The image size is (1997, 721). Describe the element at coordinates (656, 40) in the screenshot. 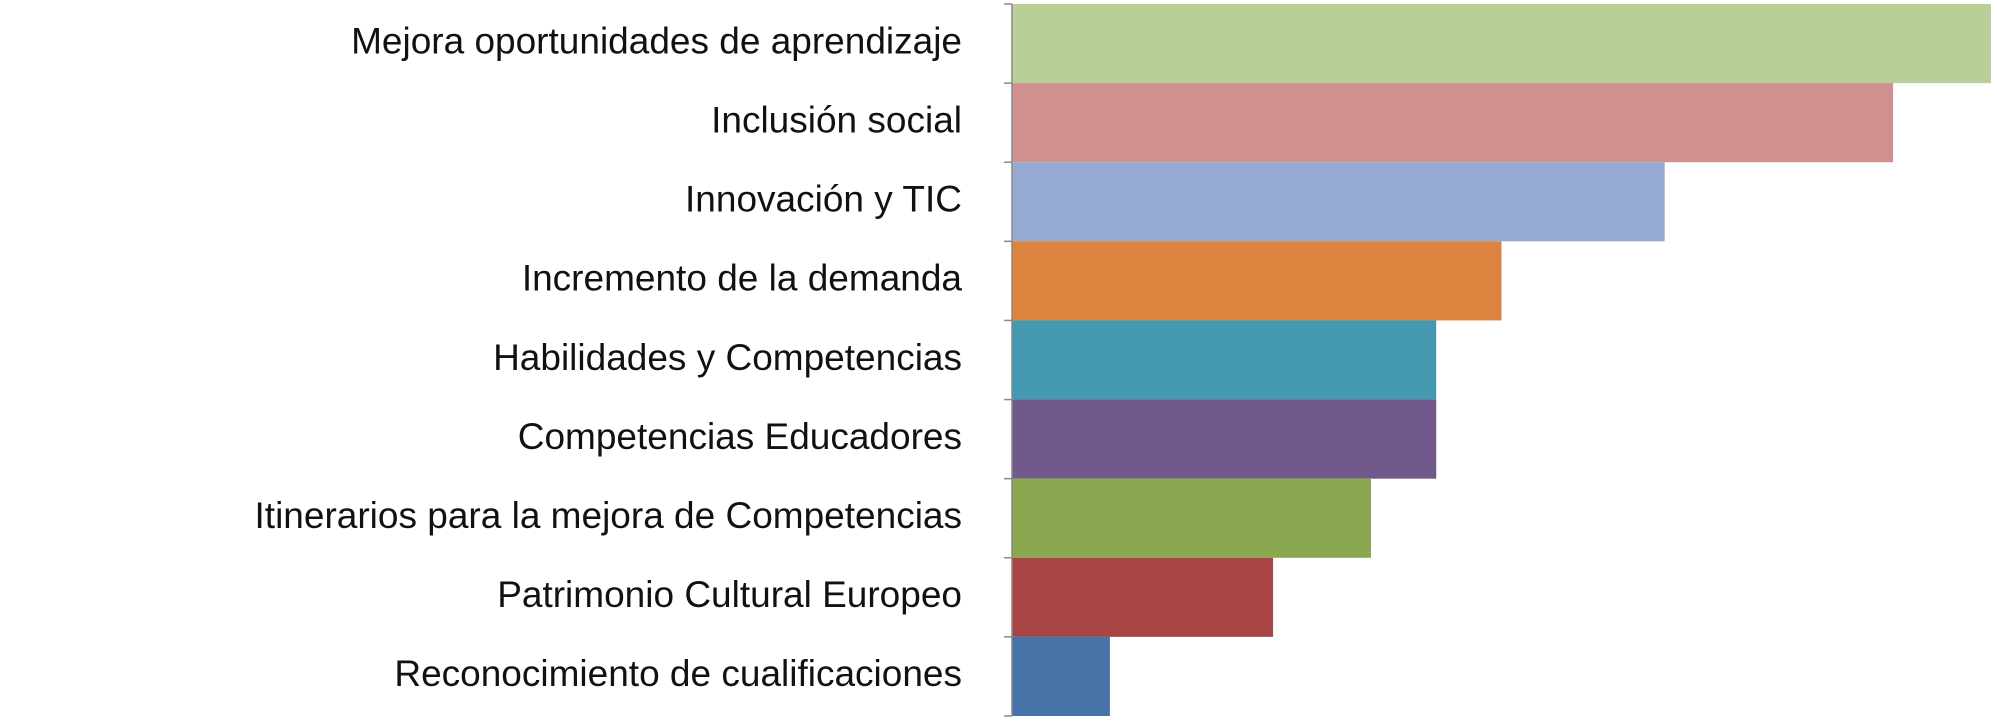

I see `y-tick-label: Mejora oportunidades de aprendizaje` at that location.